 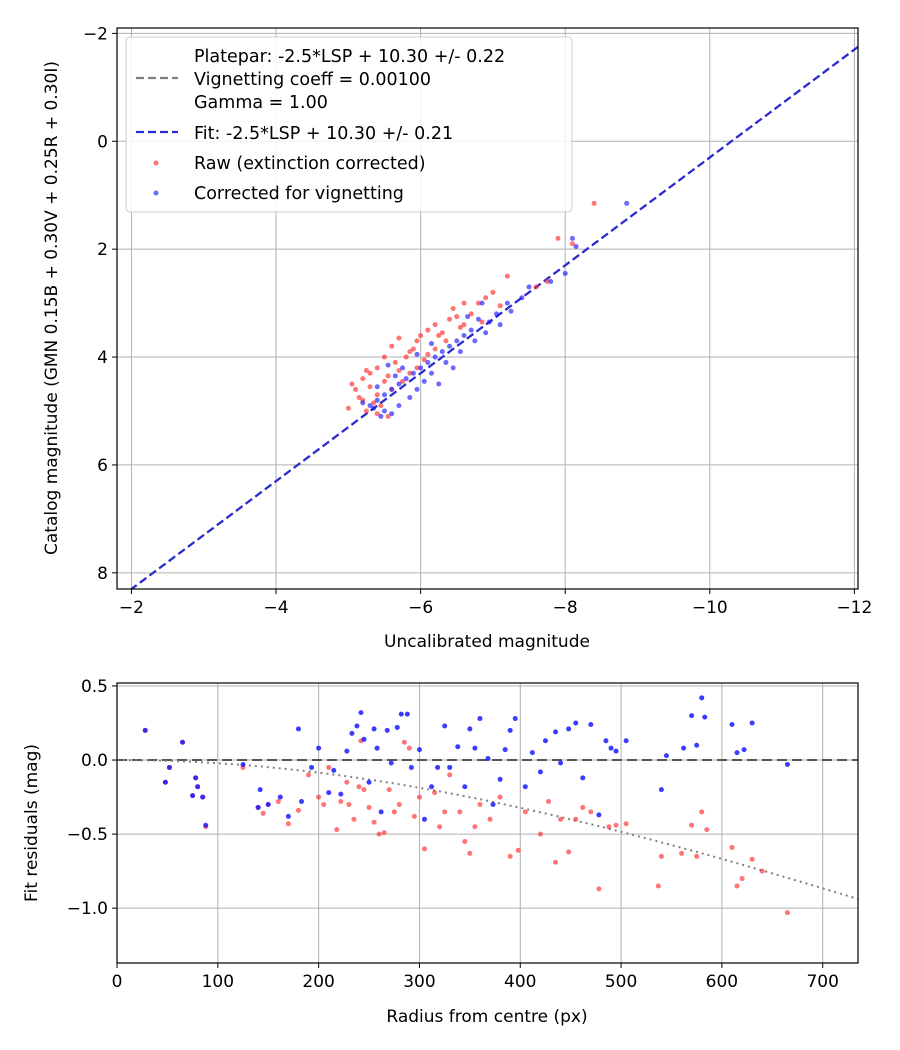 What do you see at coordinates (565, 608) in the screenshot?
I see `calibration-x-tick-label: −8` at bounding box center [565, 608].